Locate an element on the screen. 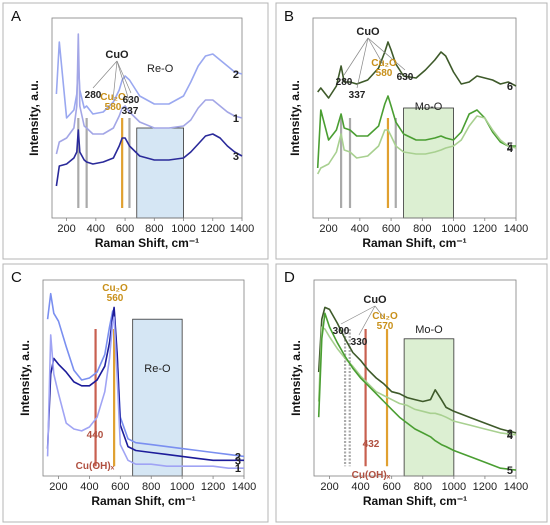 Image resolution: width=550 pixels, height=525 pixels. peak-label-cuo: 280 is located at coordinates (93, 95).